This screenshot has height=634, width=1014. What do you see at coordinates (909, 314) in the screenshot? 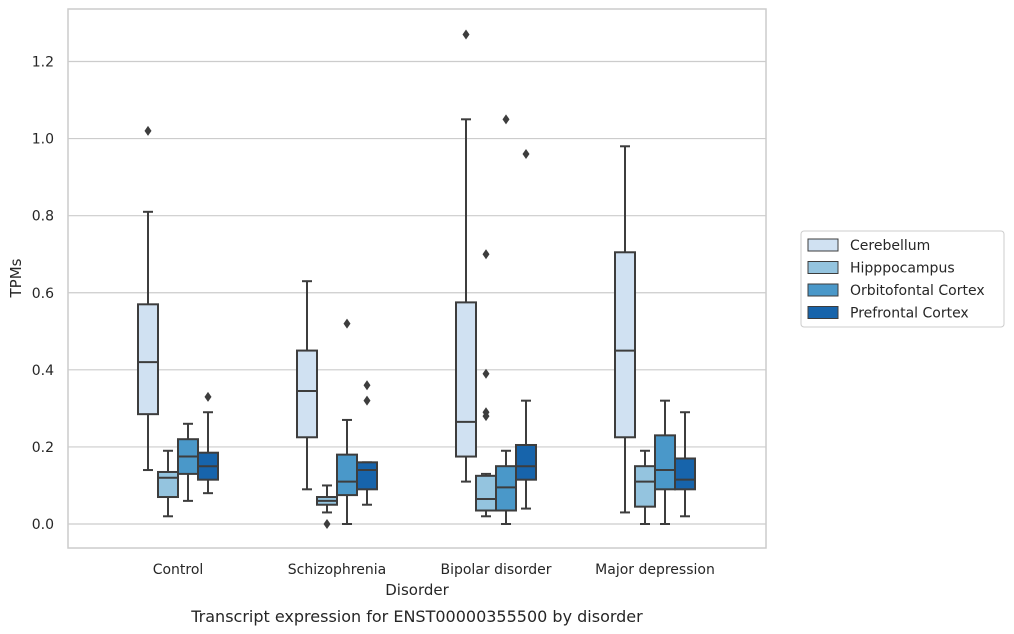
I see `legend-label: Prefrontal Cortex` at bounding box center [909, 314].